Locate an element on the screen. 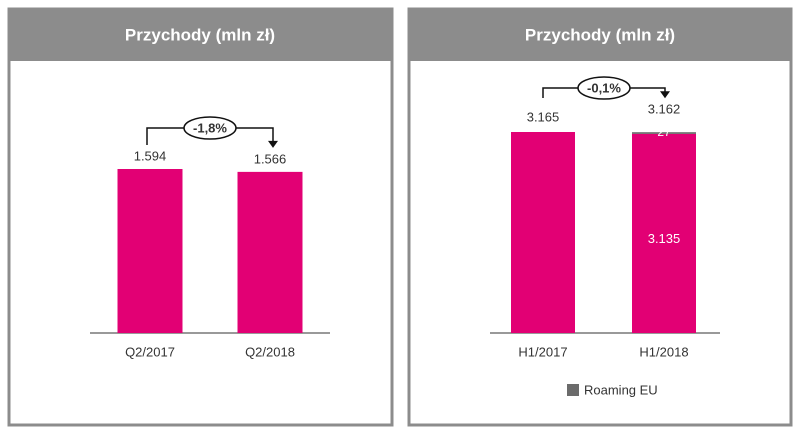  change-label: -1,8% is located at coordinates (210, 127).